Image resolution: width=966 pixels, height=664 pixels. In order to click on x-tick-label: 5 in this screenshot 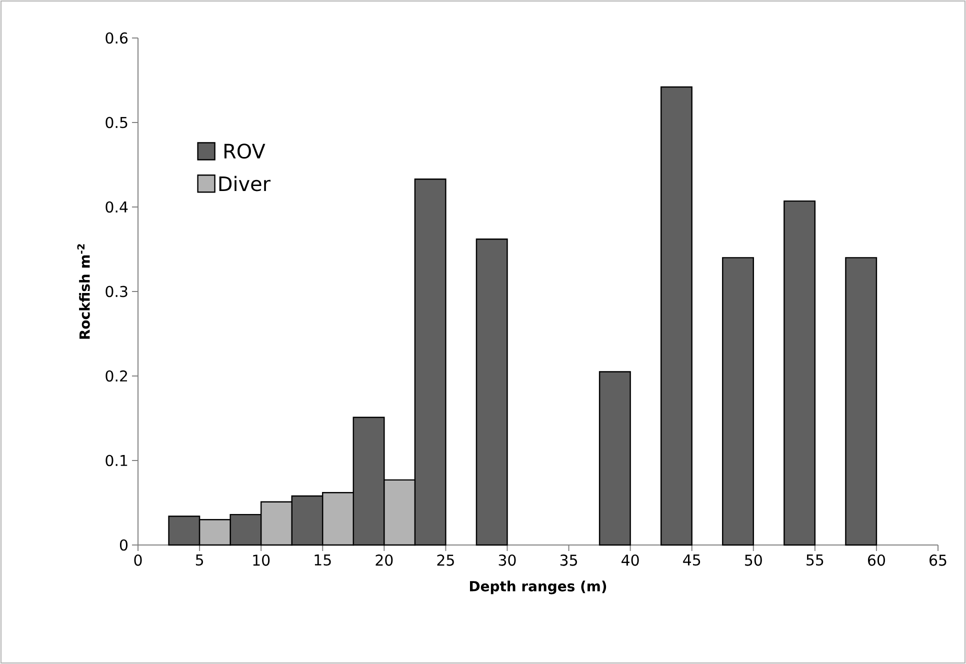, I will do `click(199, 560)`.